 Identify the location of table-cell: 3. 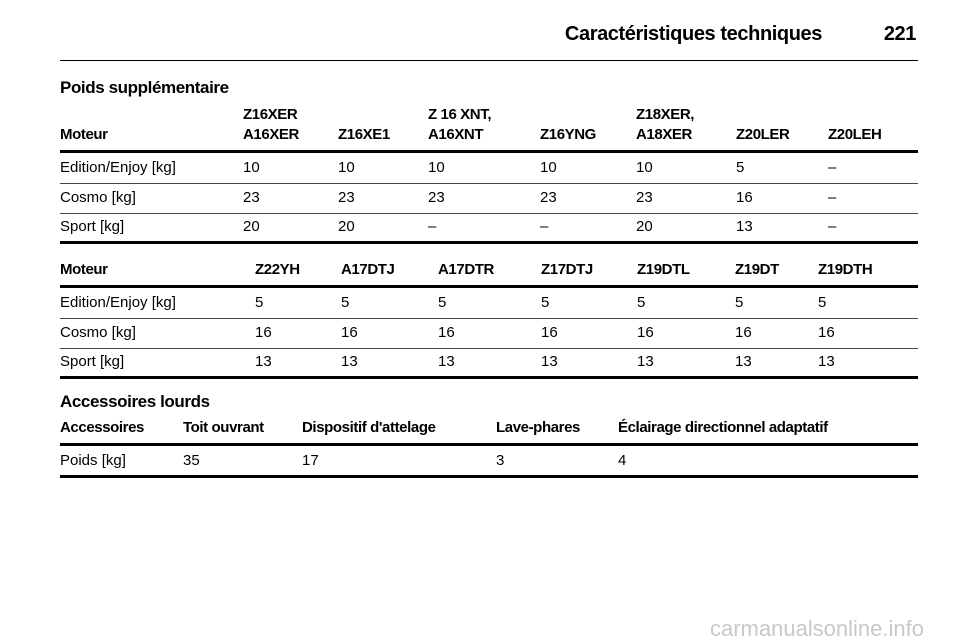
(500, 460).